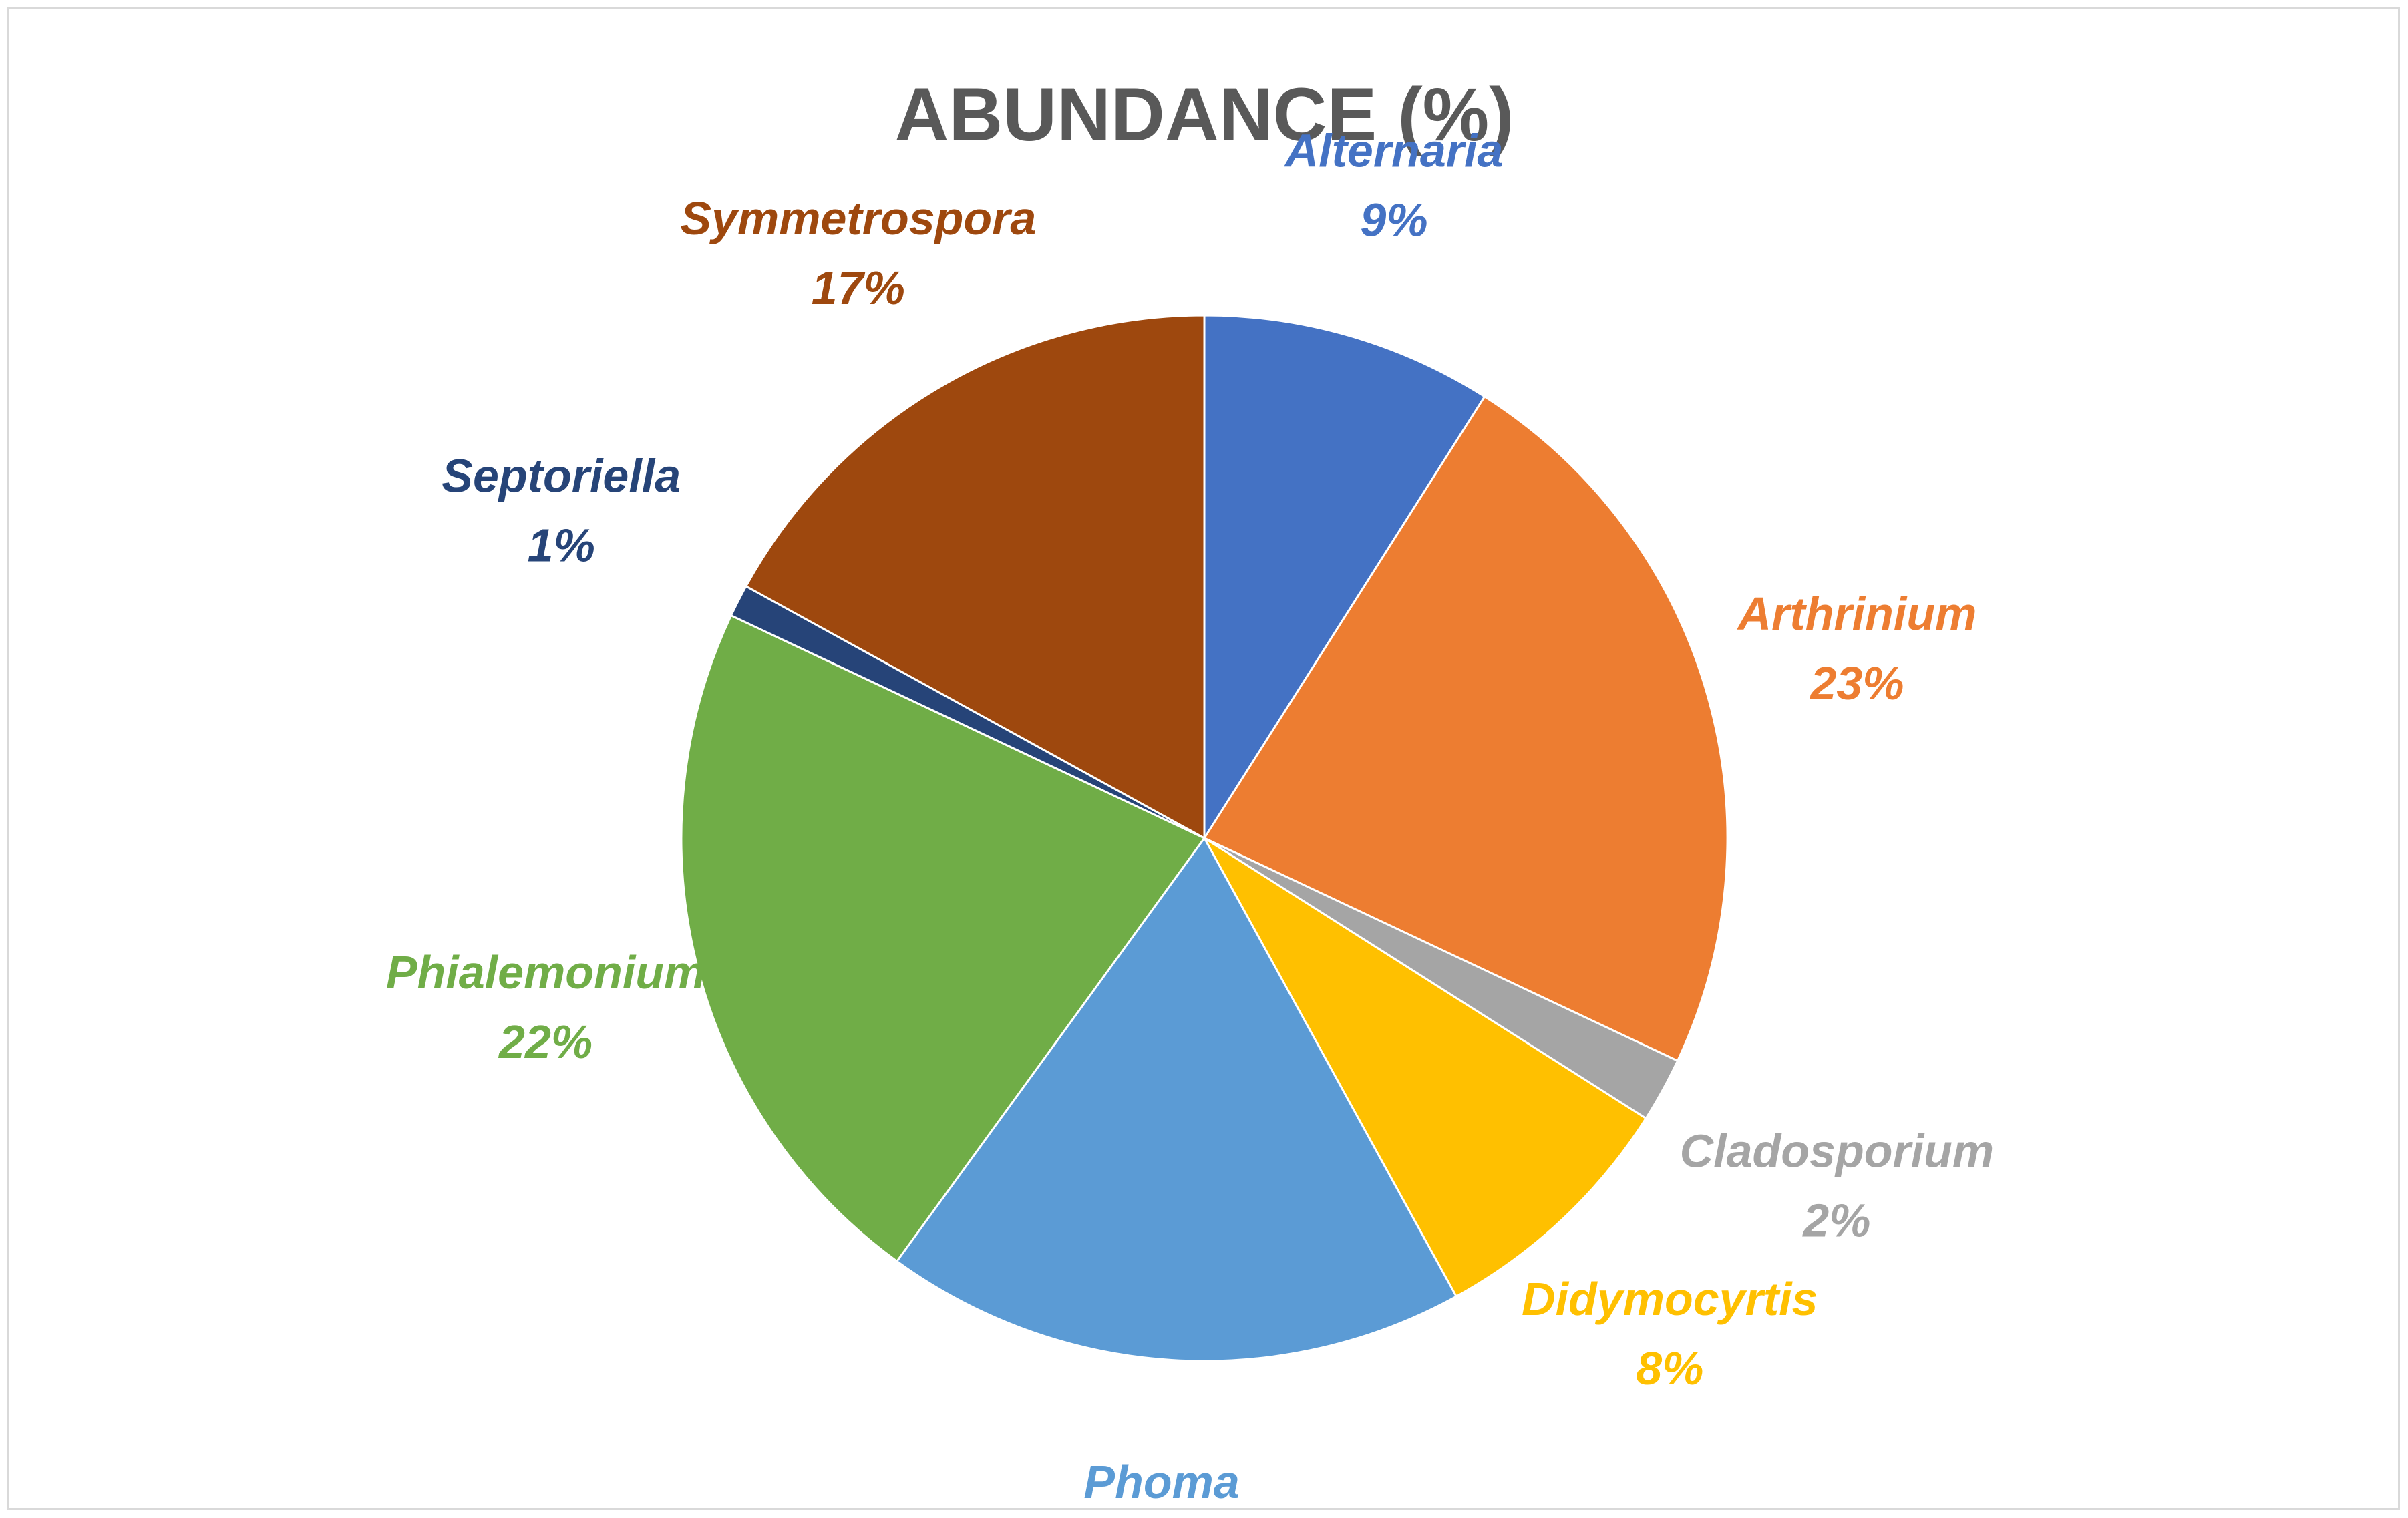 The height and width of the screenshot is (1518, 2408). What do you see at coordinates (1835, 1221) in the screenshot?
I see `slice-value-cladosporium: 2%` at bounding box center [1835, 1221].